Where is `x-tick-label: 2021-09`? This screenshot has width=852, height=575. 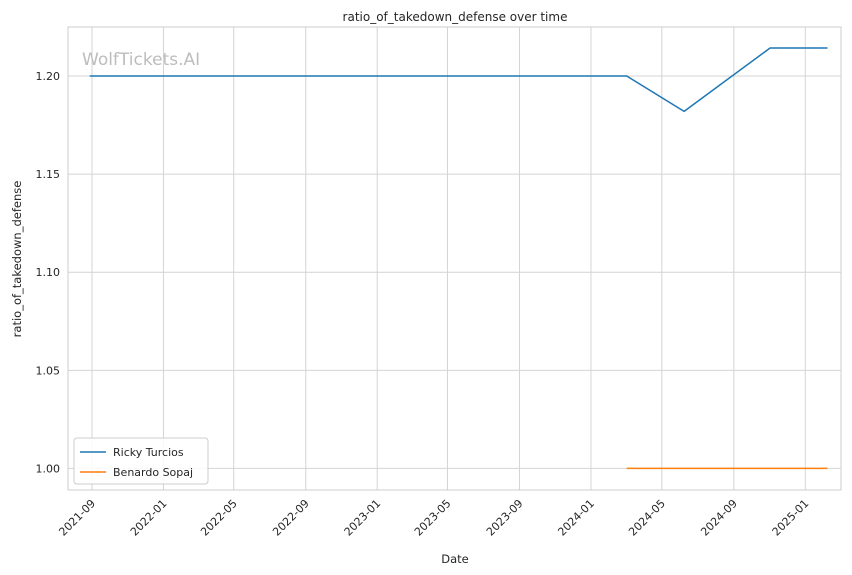
x-tick-label: 2021-09 is located at coordinates (77, 518).